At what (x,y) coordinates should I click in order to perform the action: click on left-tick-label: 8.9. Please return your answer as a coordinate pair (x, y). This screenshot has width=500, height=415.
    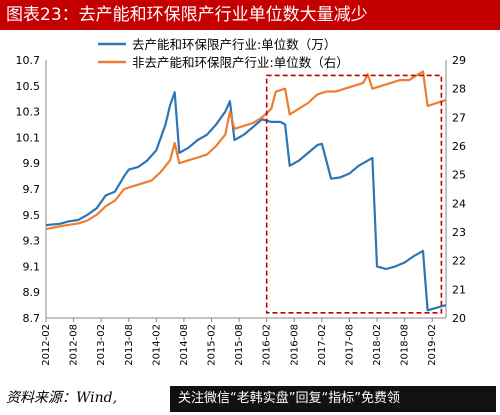
    Looking at the image, I should click on (32, 292).